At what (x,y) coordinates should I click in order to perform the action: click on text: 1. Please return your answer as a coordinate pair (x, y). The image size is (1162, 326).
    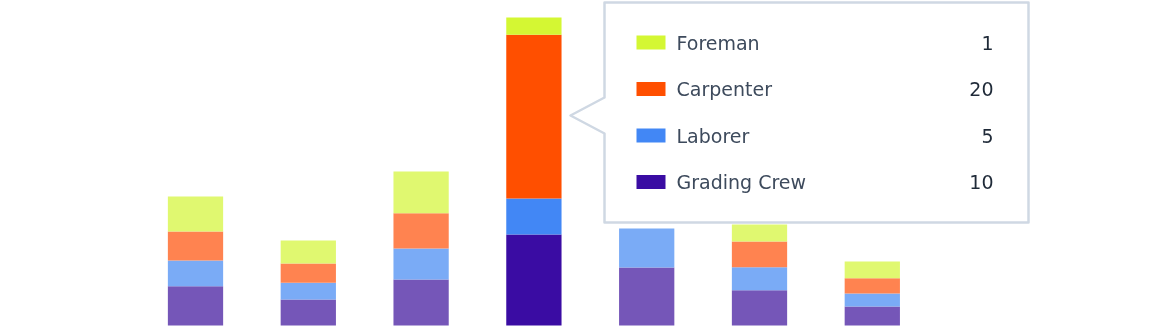
    Looking at the image, I should click on (987, 42).